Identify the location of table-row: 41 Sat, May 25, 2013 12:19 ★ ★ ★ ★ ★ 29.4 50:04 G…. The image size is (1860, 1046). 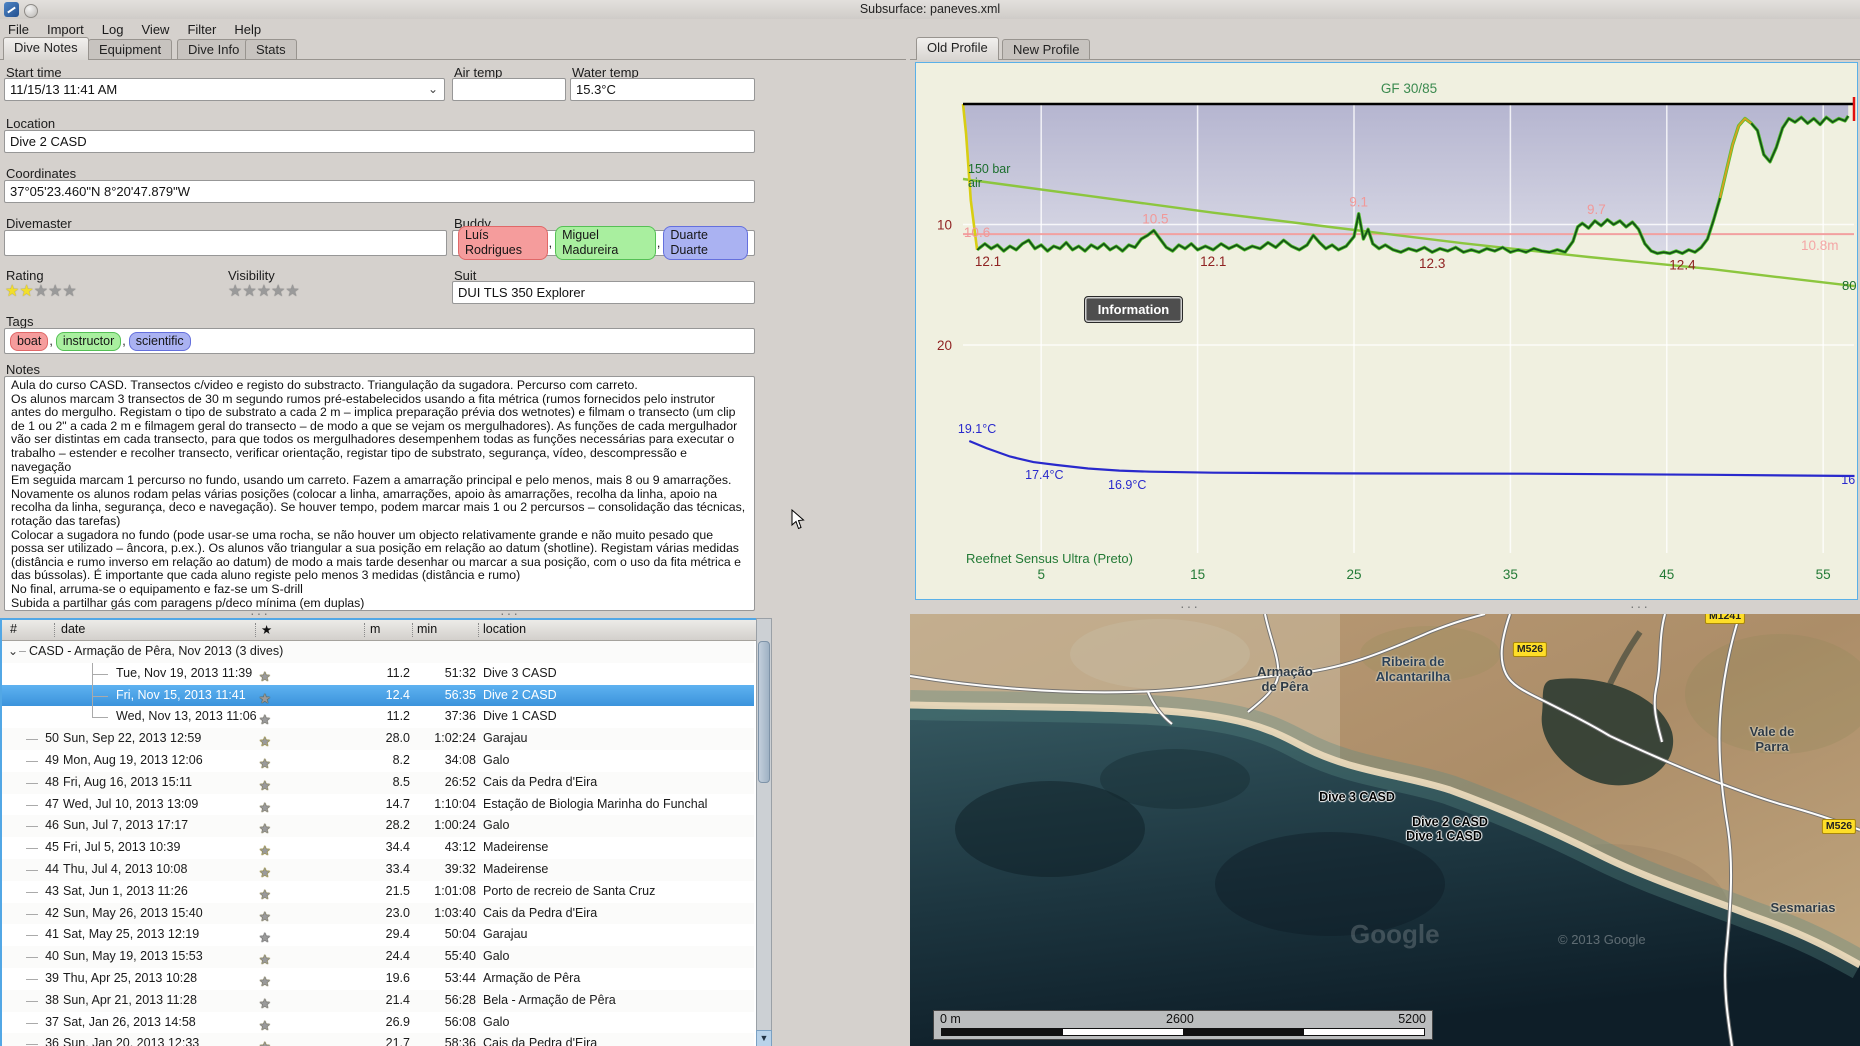
(378, 935).